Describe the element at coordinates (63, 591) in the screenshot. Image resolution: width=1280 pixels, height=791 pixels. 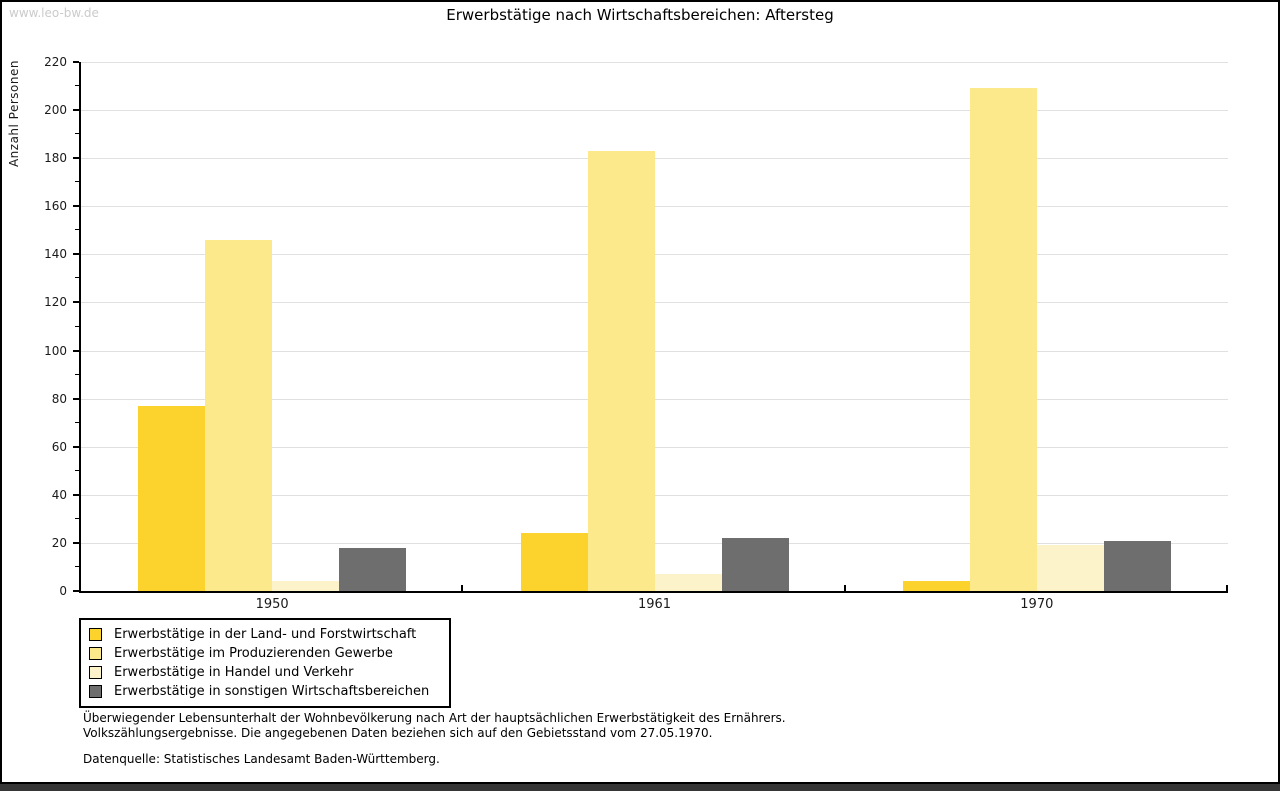
I see `y-tick-label: 0` at that location.